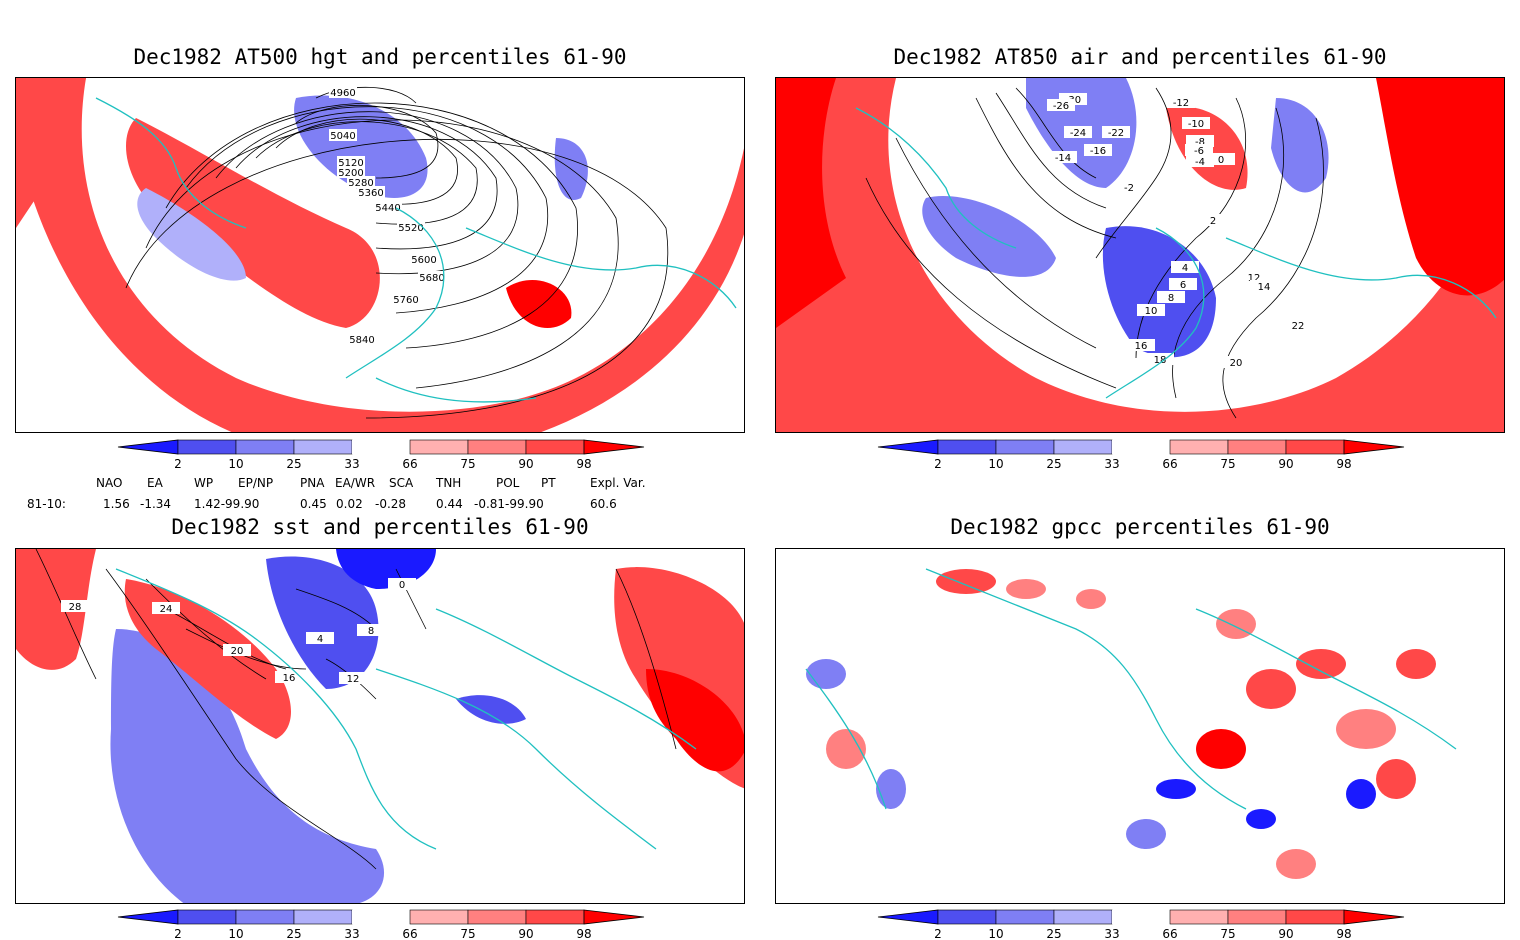 This screenshot has width=1520, height=940. Describe the element at coordinates (1374, 447) in the screenshot. I see `colorbar-air850-arrow-right` at that location.